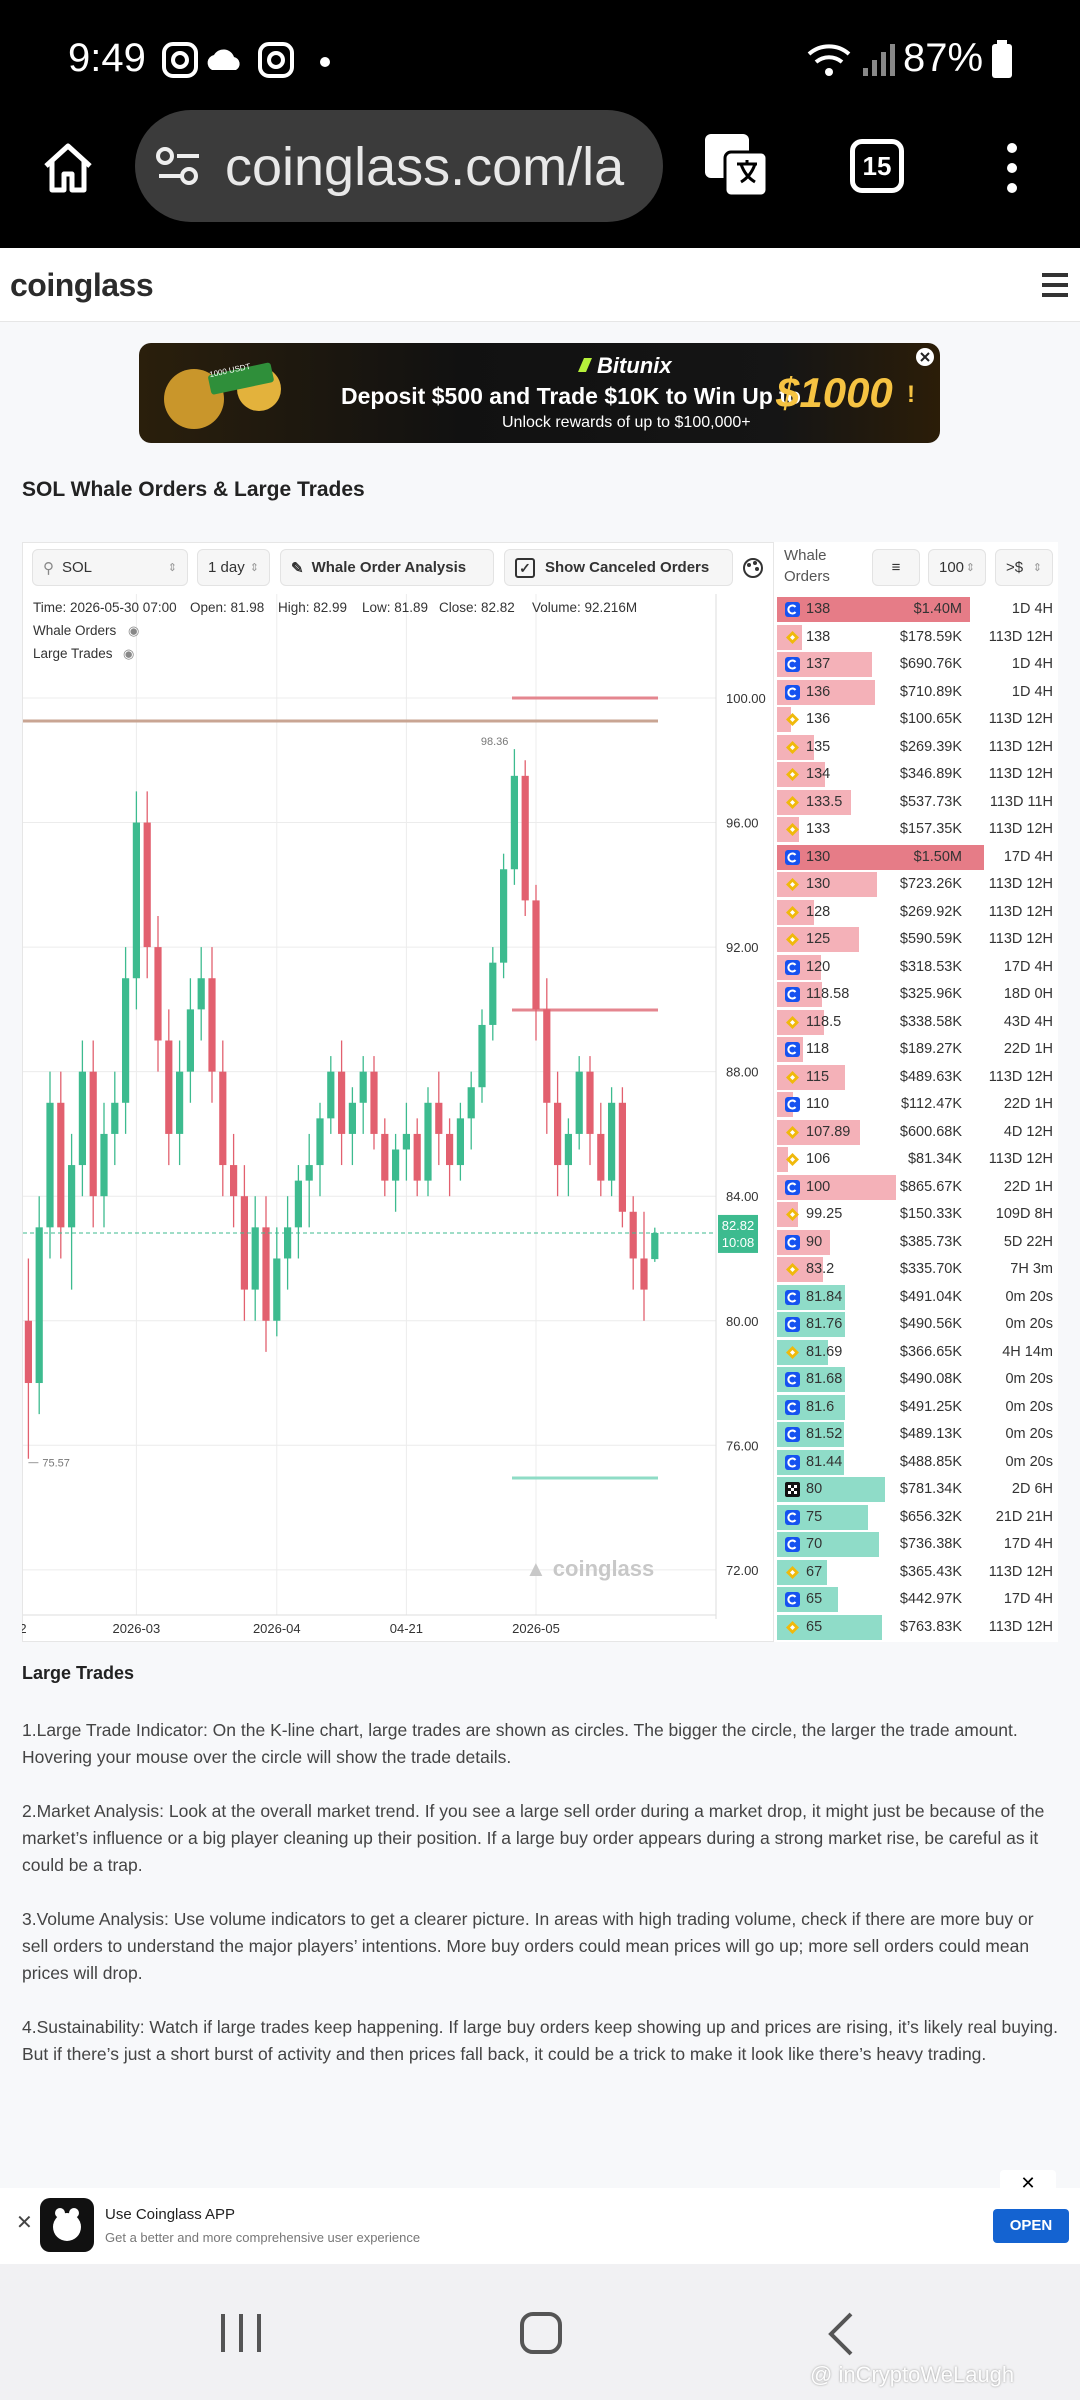 This screenshot has height=2400, width=1080. I want to click on order-amount: $491.04K, so click(930, 1296).